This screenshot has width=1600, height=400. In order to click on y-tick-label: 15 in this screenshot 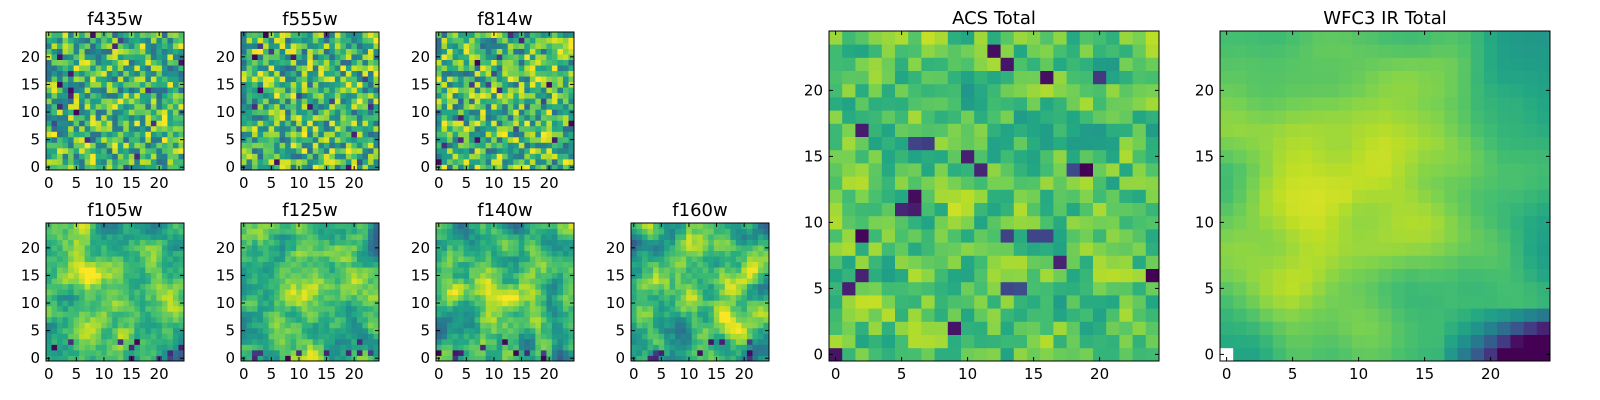, I will do `click(420, 275)`.